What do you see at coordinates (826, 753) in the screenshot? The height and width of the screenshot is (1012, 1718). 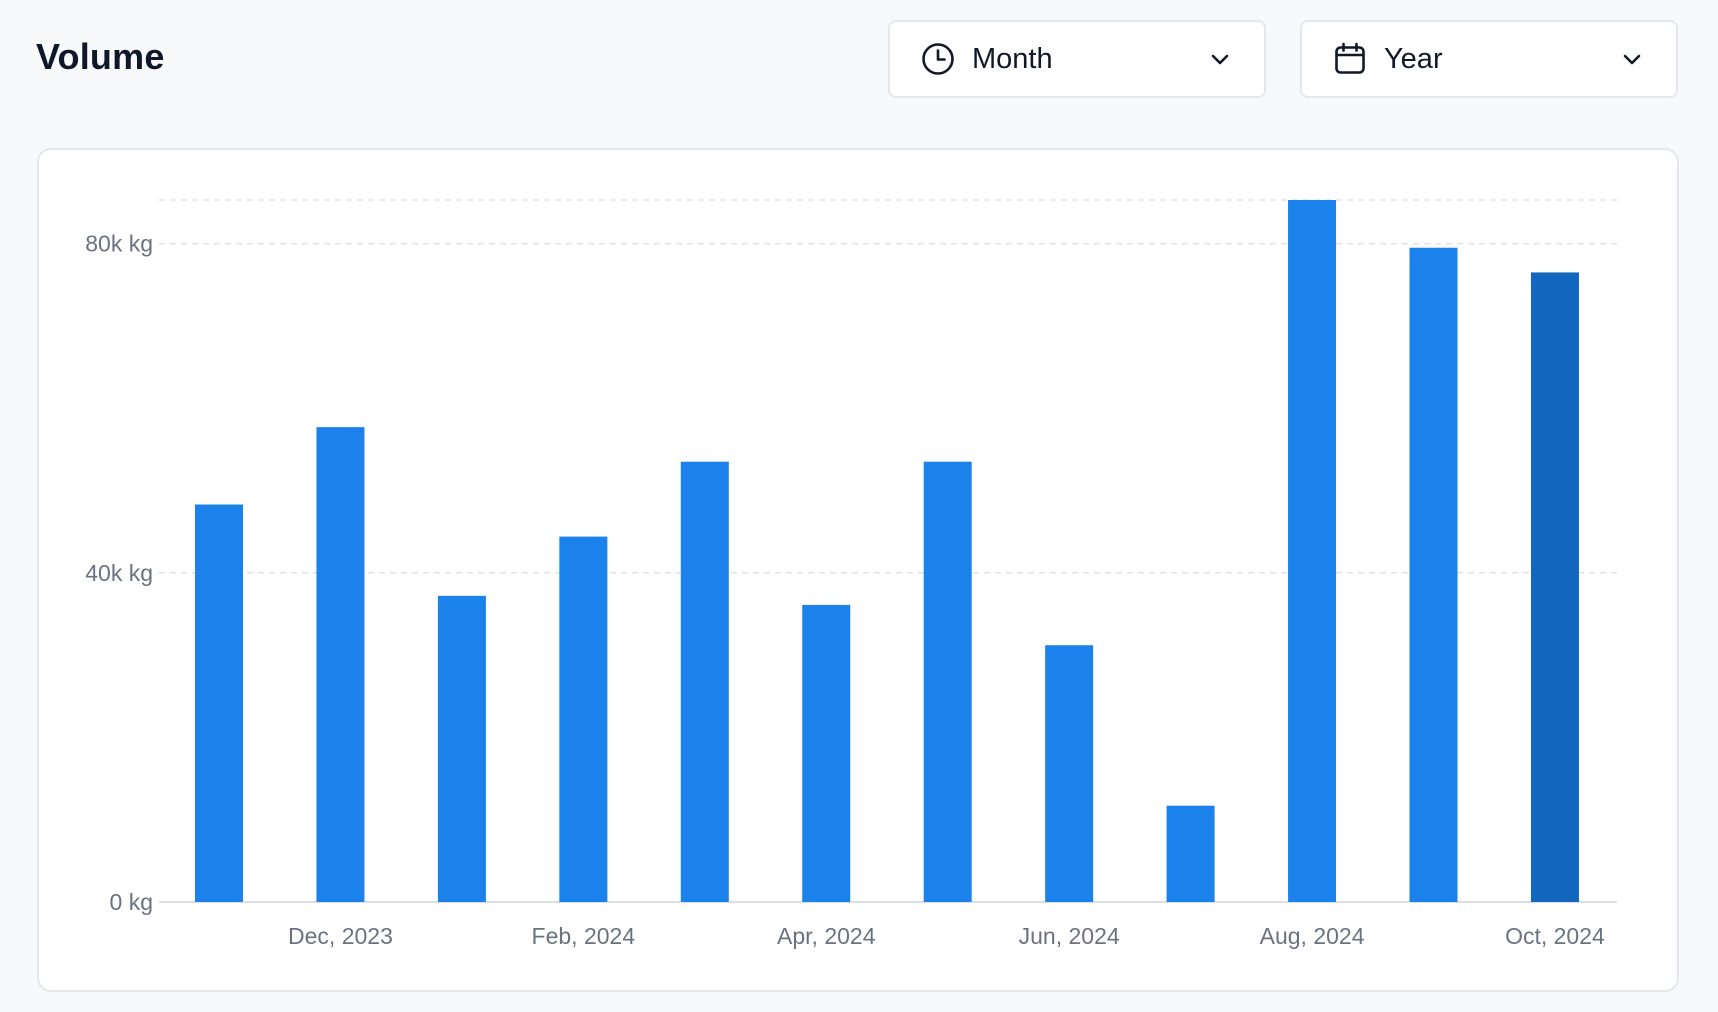 I see `bar-apr-2024` at bounding box center [826, 753].